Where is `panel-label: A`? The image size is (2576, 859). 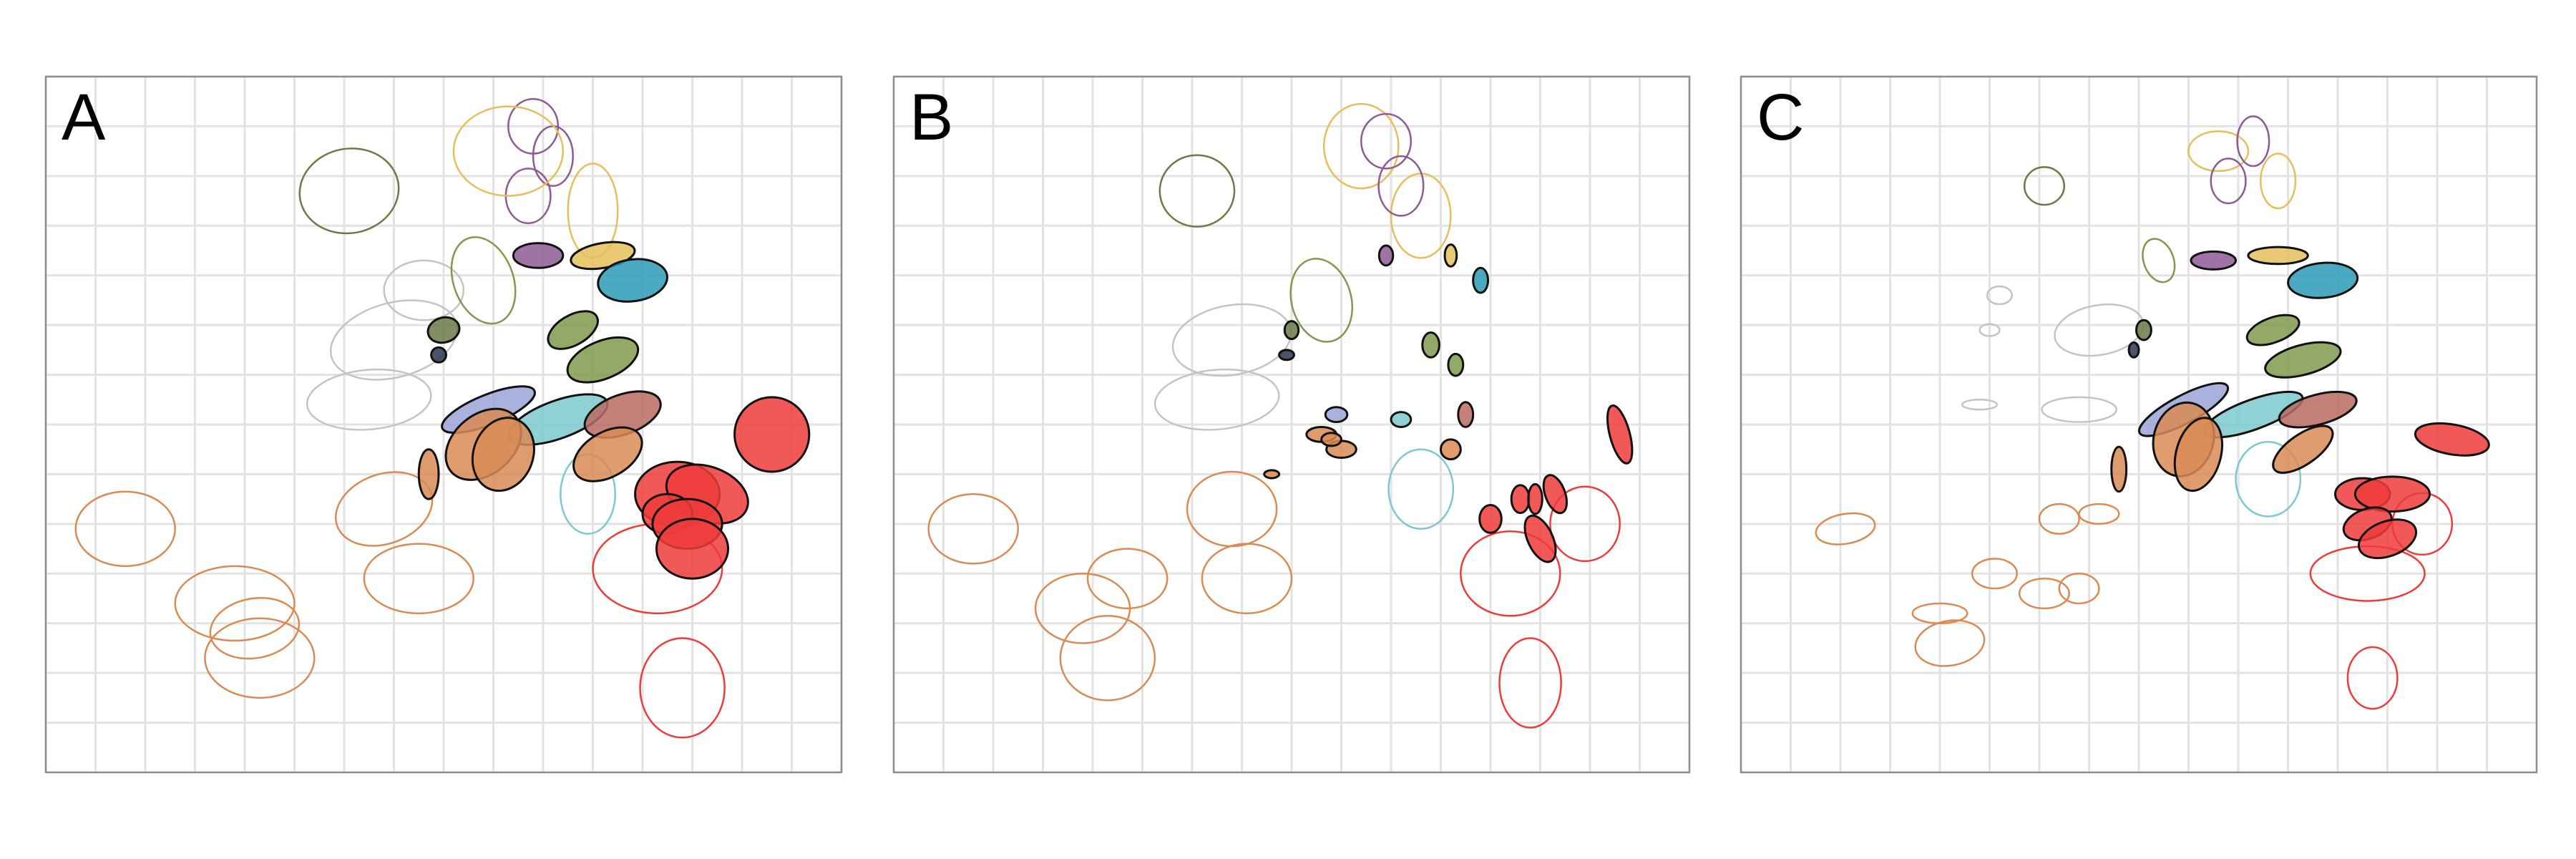 panel-label: A is located at coordinates (84, 117).